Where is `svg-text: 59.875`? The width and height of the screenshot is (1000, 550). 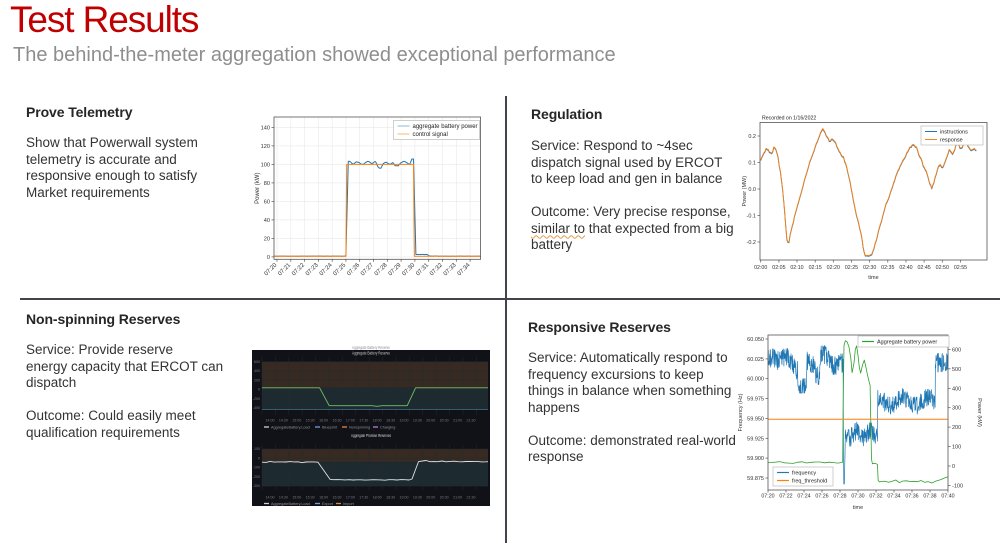 svg-text: 59.875 is located at coordinates (755, 479).